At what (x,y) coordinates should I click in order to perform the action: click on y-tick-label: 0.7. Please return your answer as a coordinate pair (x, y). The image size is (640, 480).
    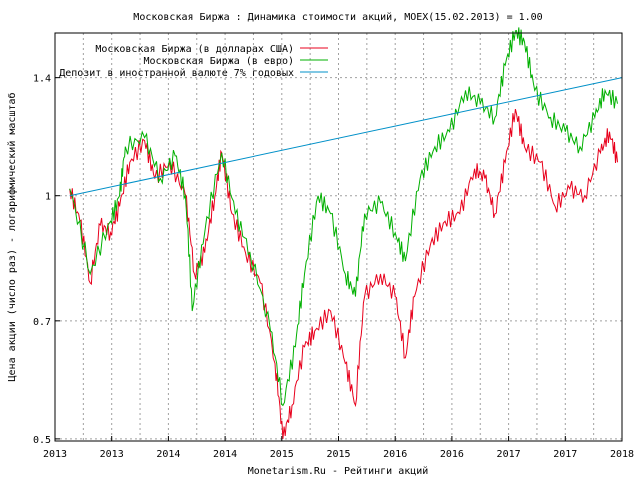
    Looking at the image, I should click on (42, 322).